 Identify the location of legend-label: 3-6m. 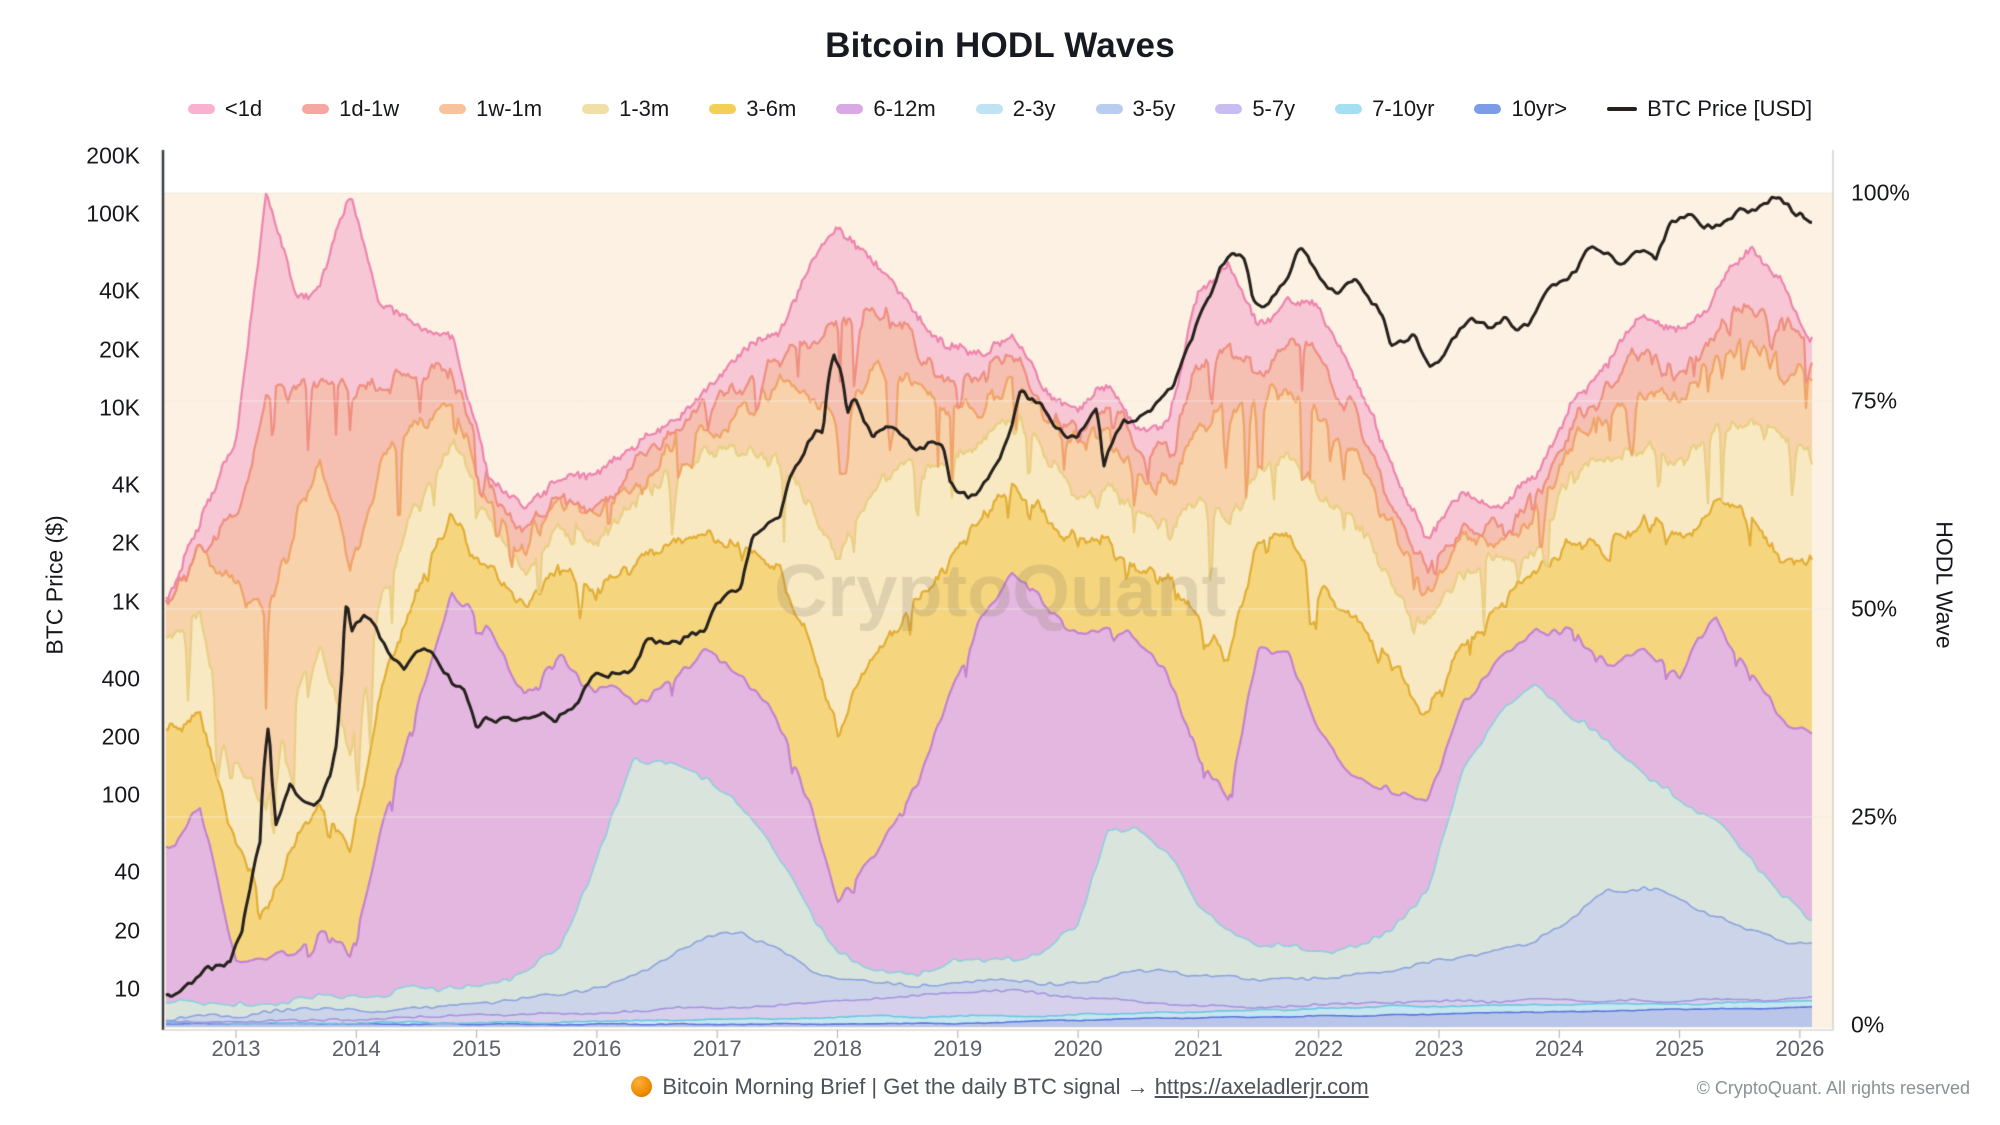
(771, 108).